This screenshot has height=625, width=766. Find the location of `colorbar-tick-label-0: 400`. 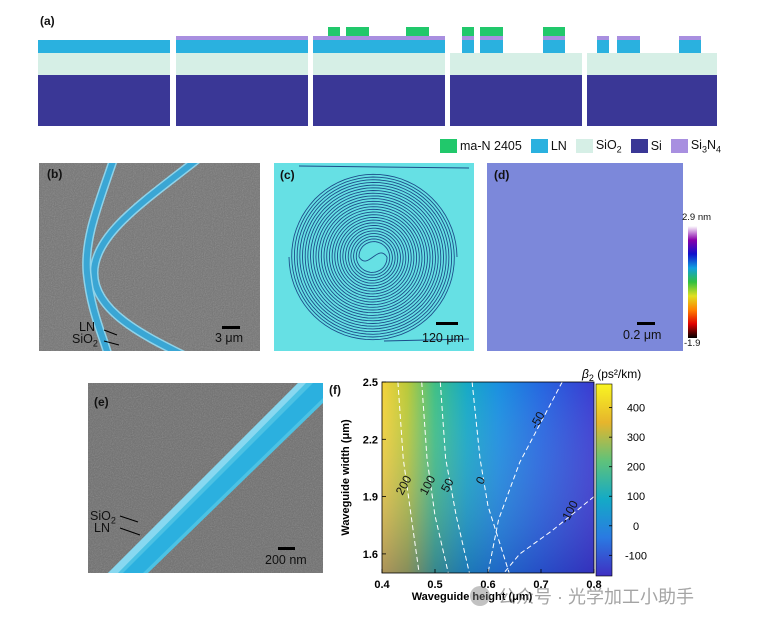

colorbar-tick-label-0: 400 is located at coordinates (636, 409).